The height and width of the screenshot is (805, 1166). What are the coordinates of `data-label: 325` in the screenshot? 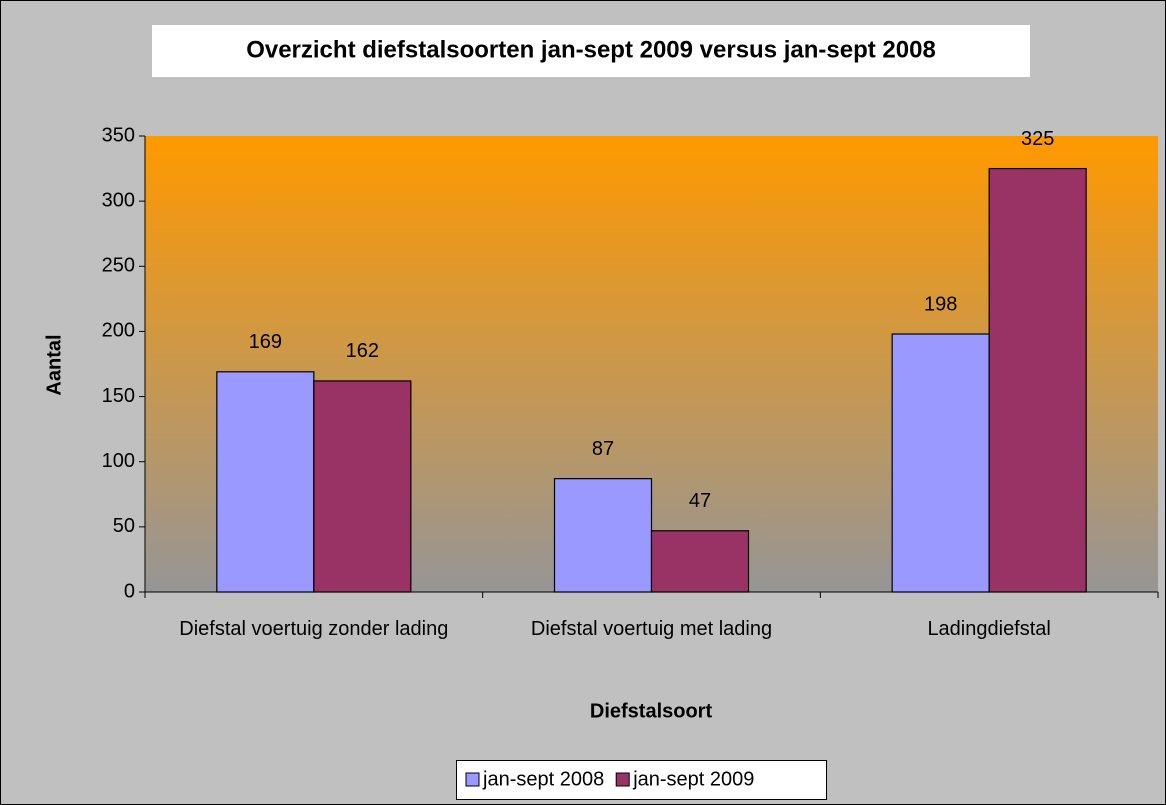 It's located at (1037, 139).